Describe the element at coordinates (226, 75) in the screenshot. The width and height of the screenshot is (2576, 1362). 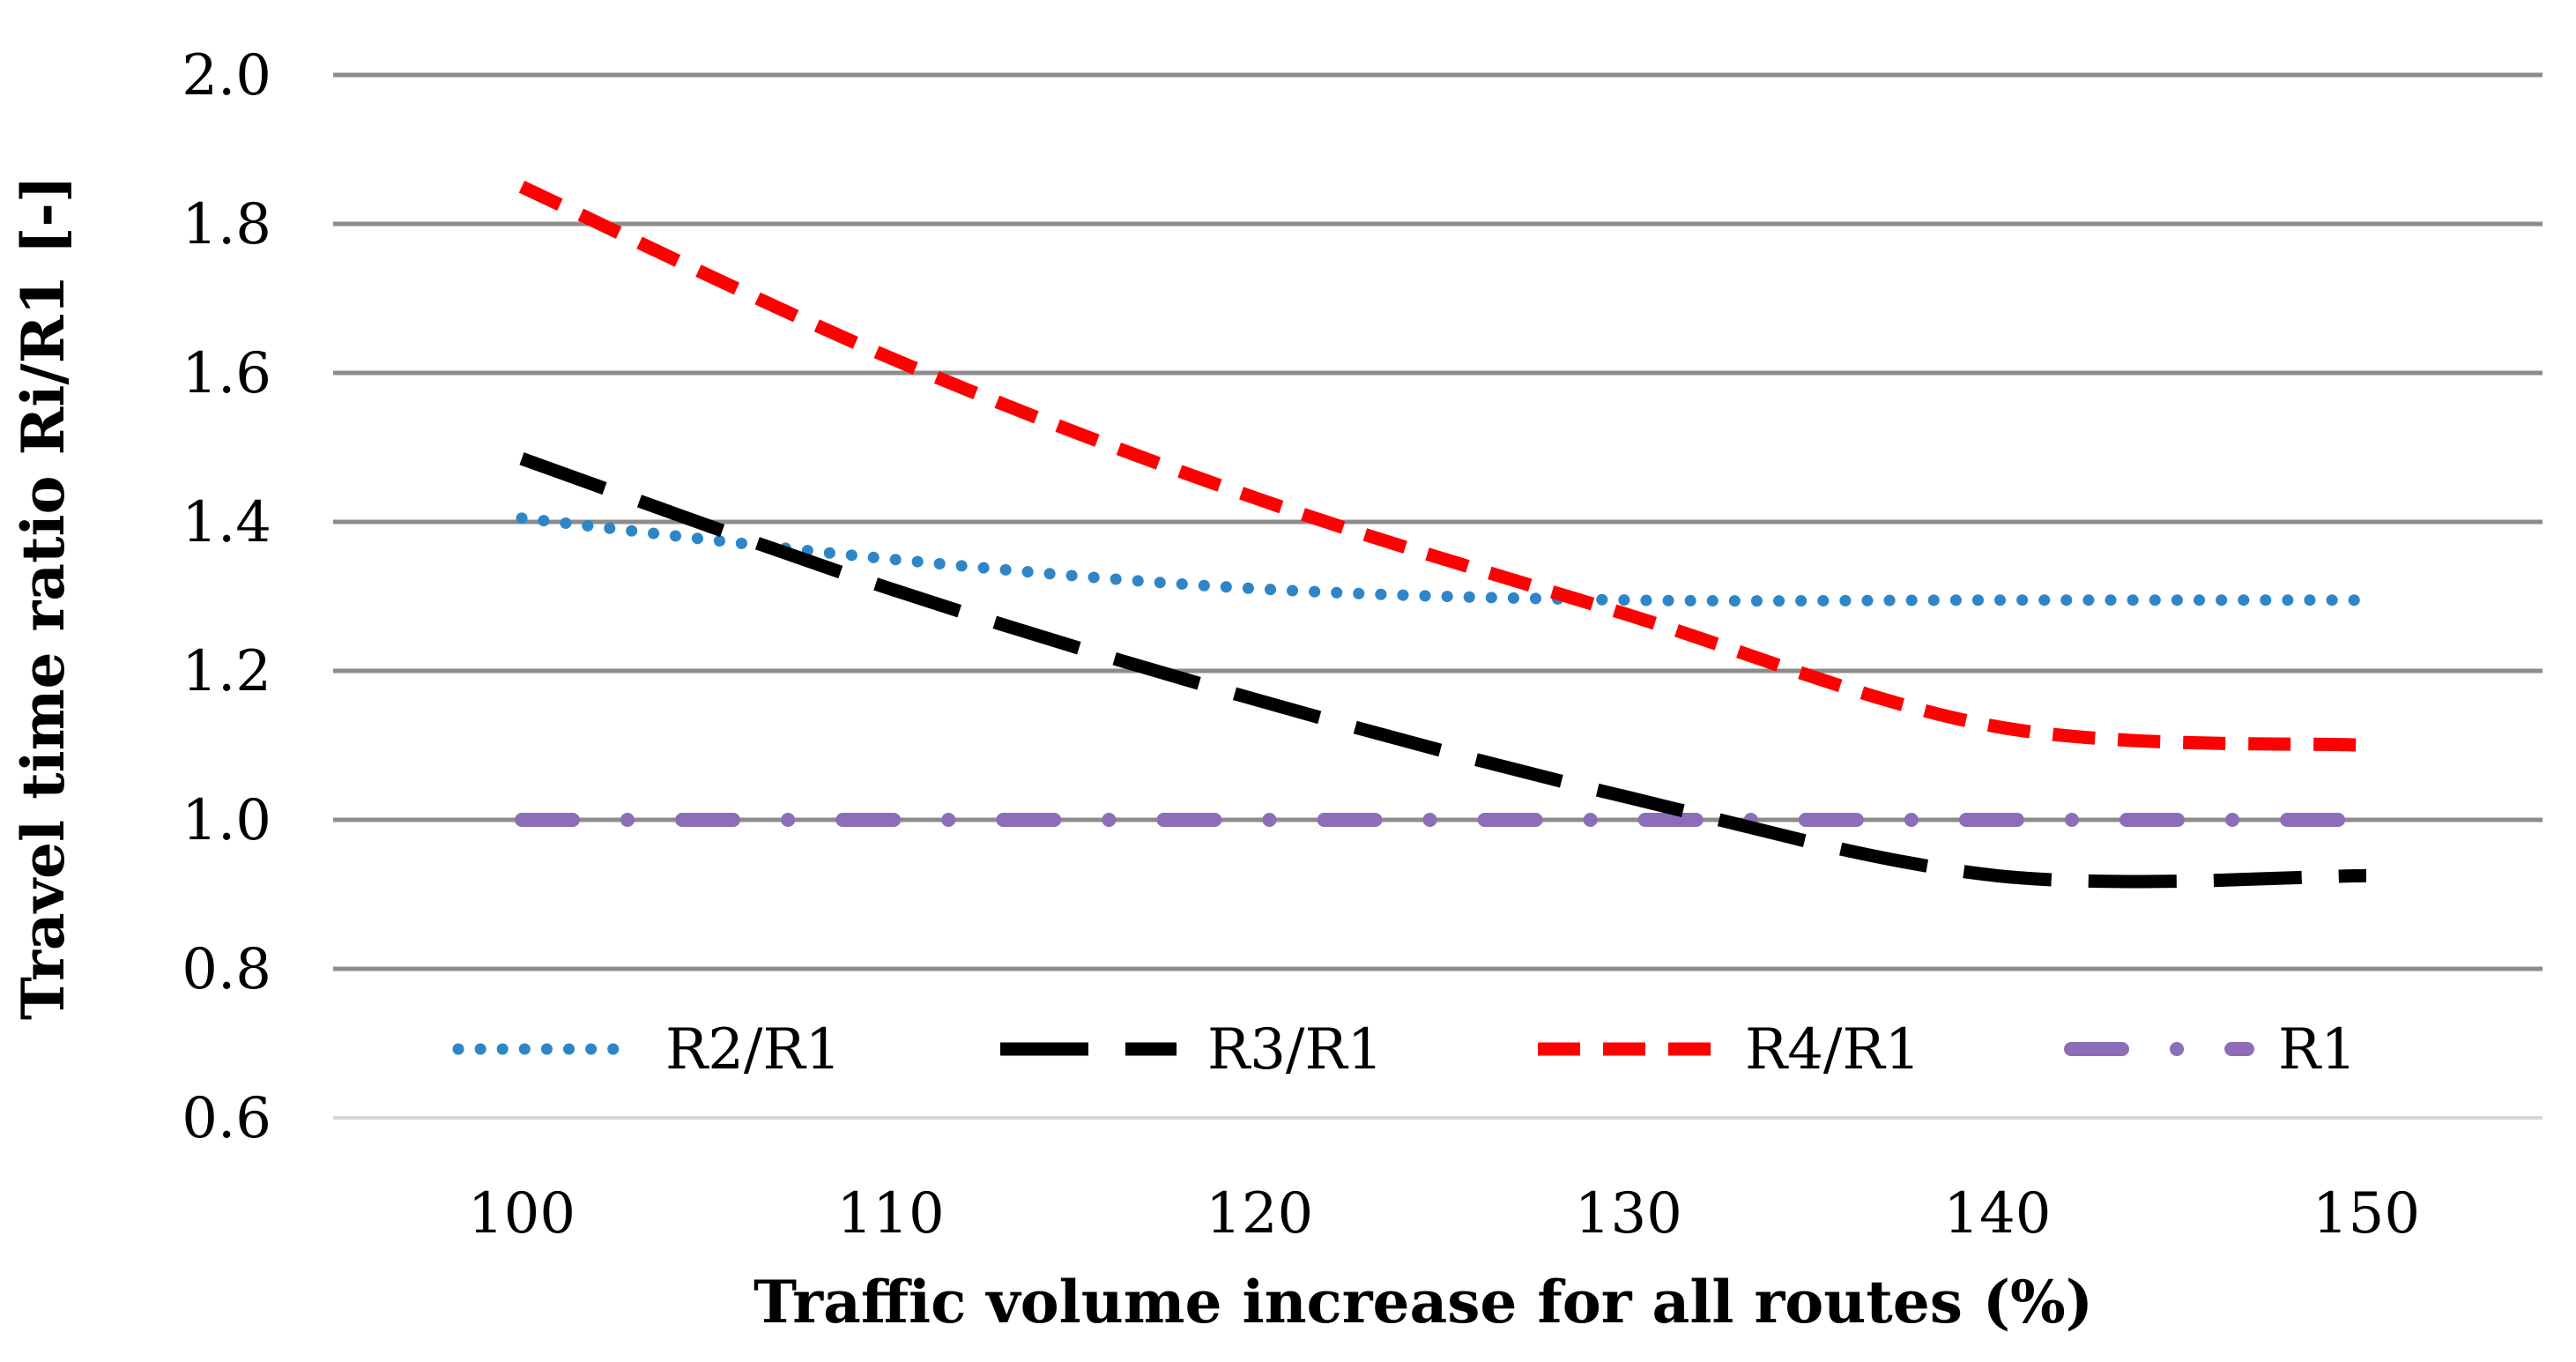
I see `y-tick-label: 2.0` at that location.